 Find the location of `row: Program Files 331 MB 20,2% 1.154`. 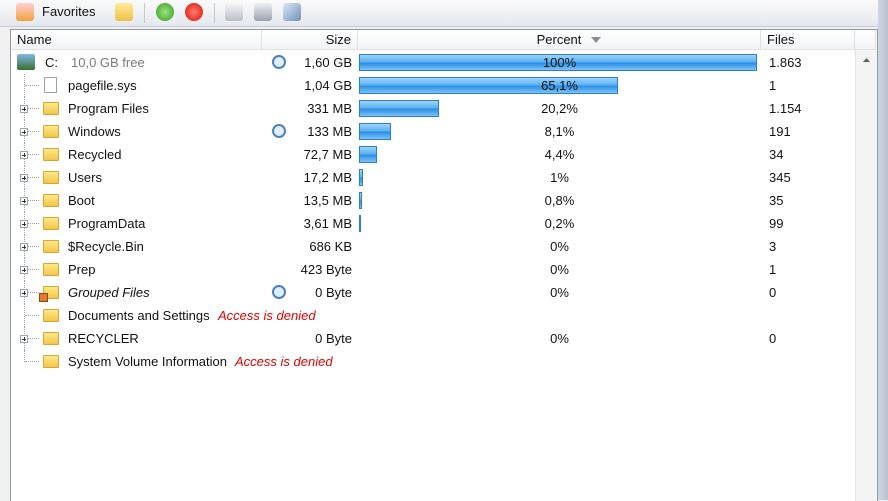

row: Program Files 331 MB 20,2% 1.154 is located at coordinates (433, 108).